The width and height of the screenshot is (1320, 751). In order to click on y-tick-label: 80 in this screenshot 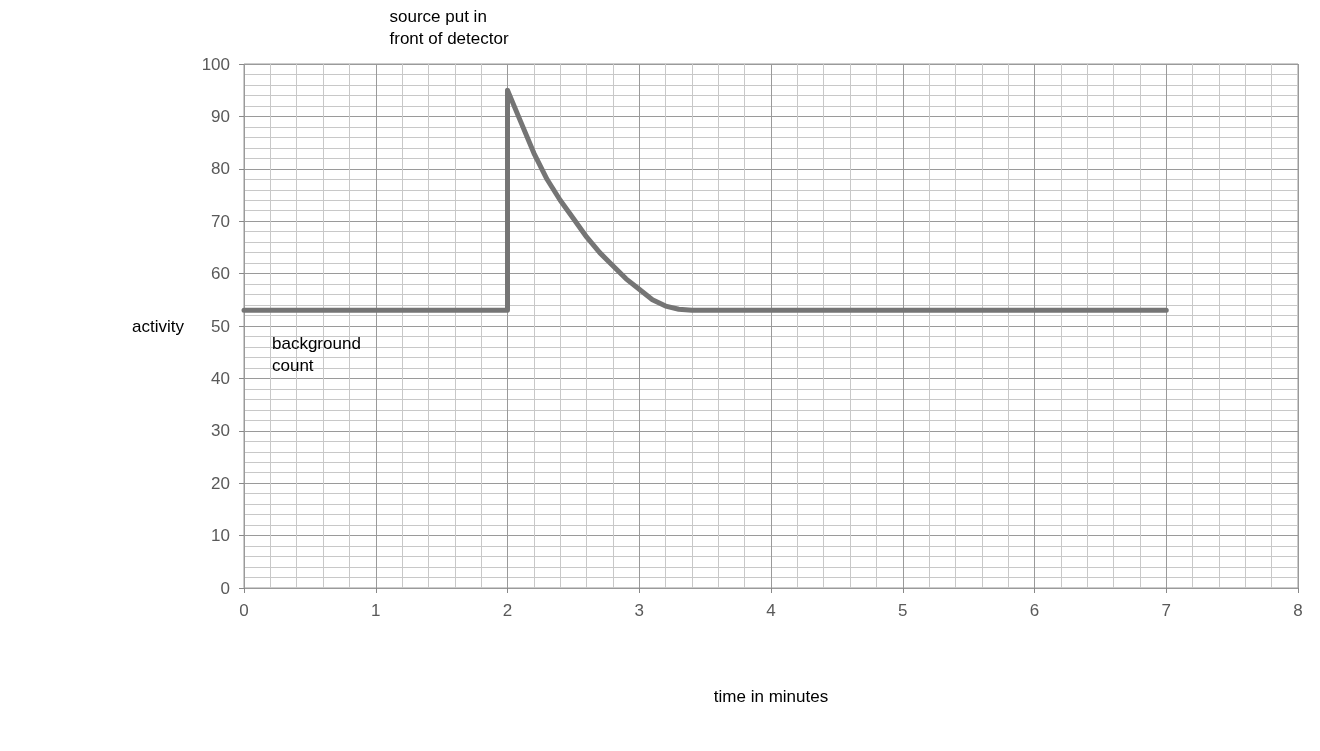, I will do `click(220, 169)`.